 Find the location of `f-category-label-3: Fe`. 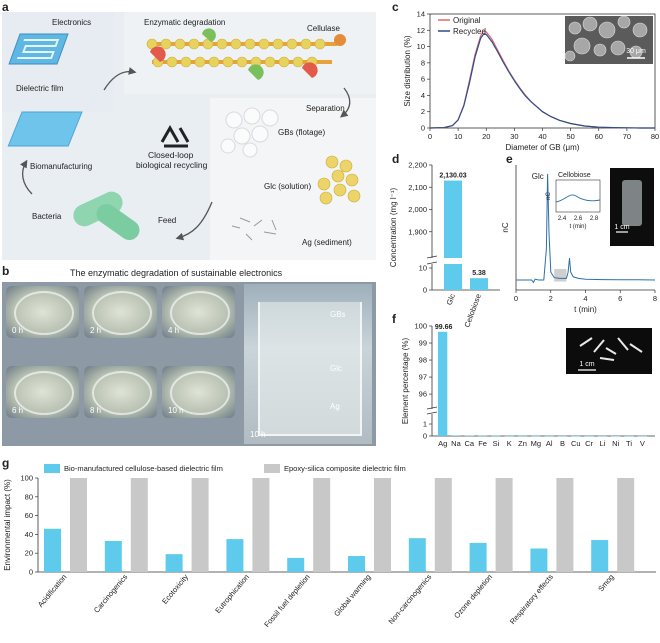

f-category-label-3: Fe is located at coordinates (482, 443).